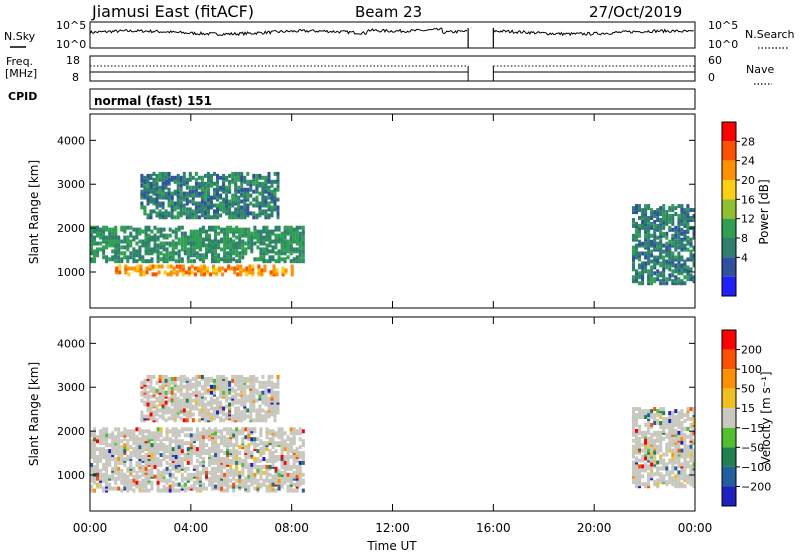  What do you see at coordinates (751, 369) in the screenshot?
I see `colorbar-tick-label: 100` at bounding box center [751, 369].